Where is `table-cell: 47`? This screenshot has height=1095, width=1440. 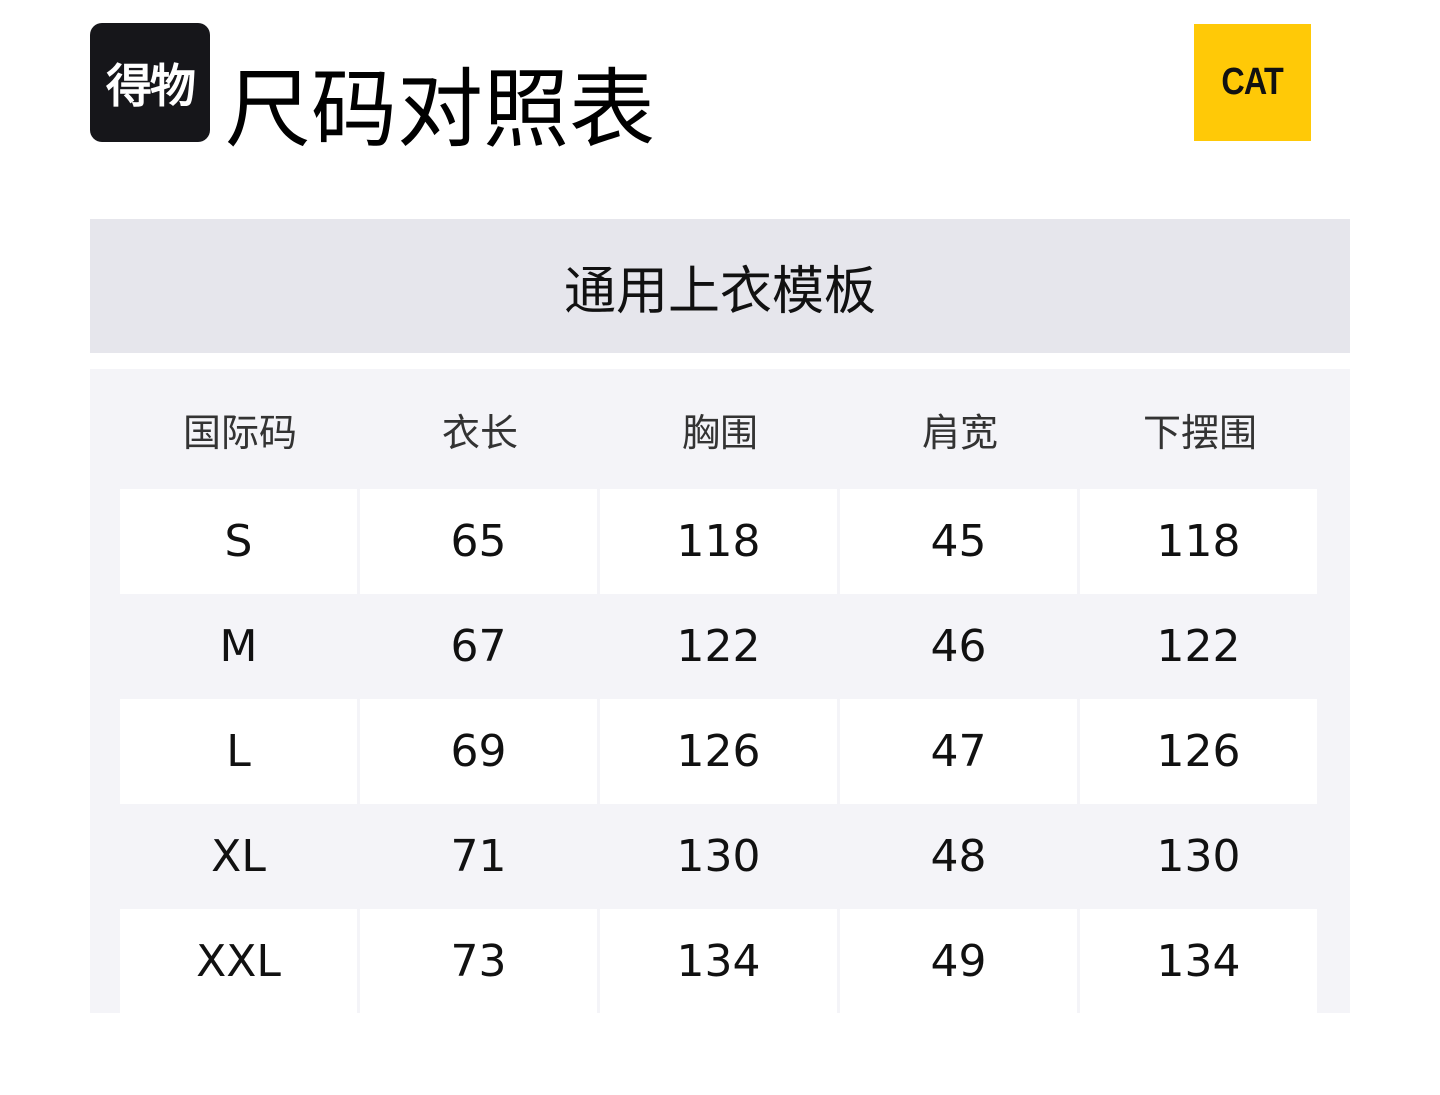
table-cell: 47 is located at coordinates (958, 751).